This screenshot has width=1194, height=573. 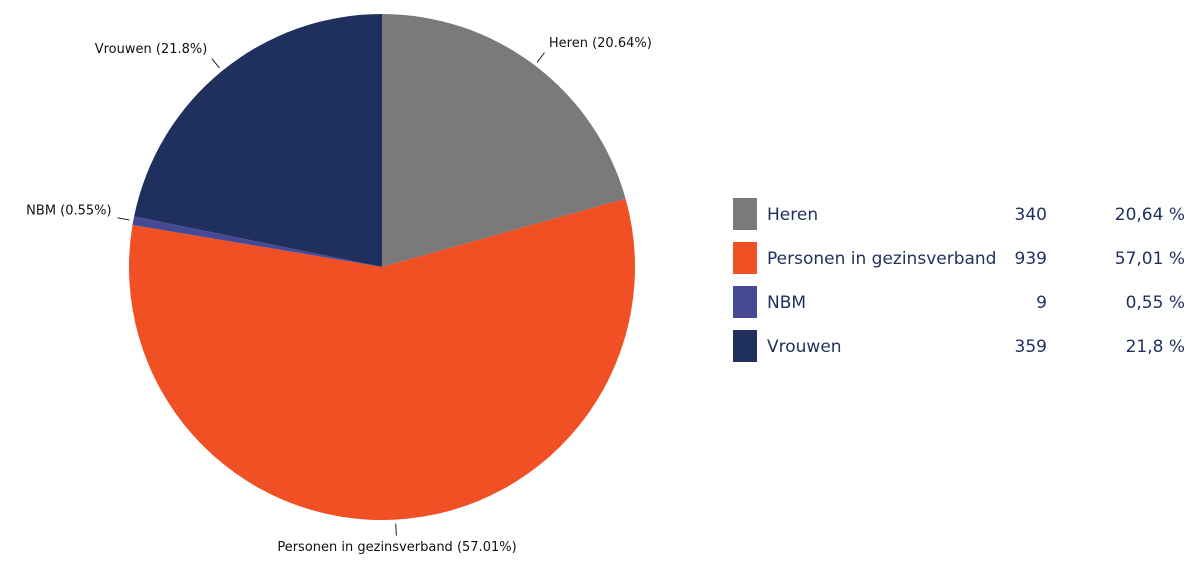 I want to click on legend-count: 340, so click(x=1031, y=215).